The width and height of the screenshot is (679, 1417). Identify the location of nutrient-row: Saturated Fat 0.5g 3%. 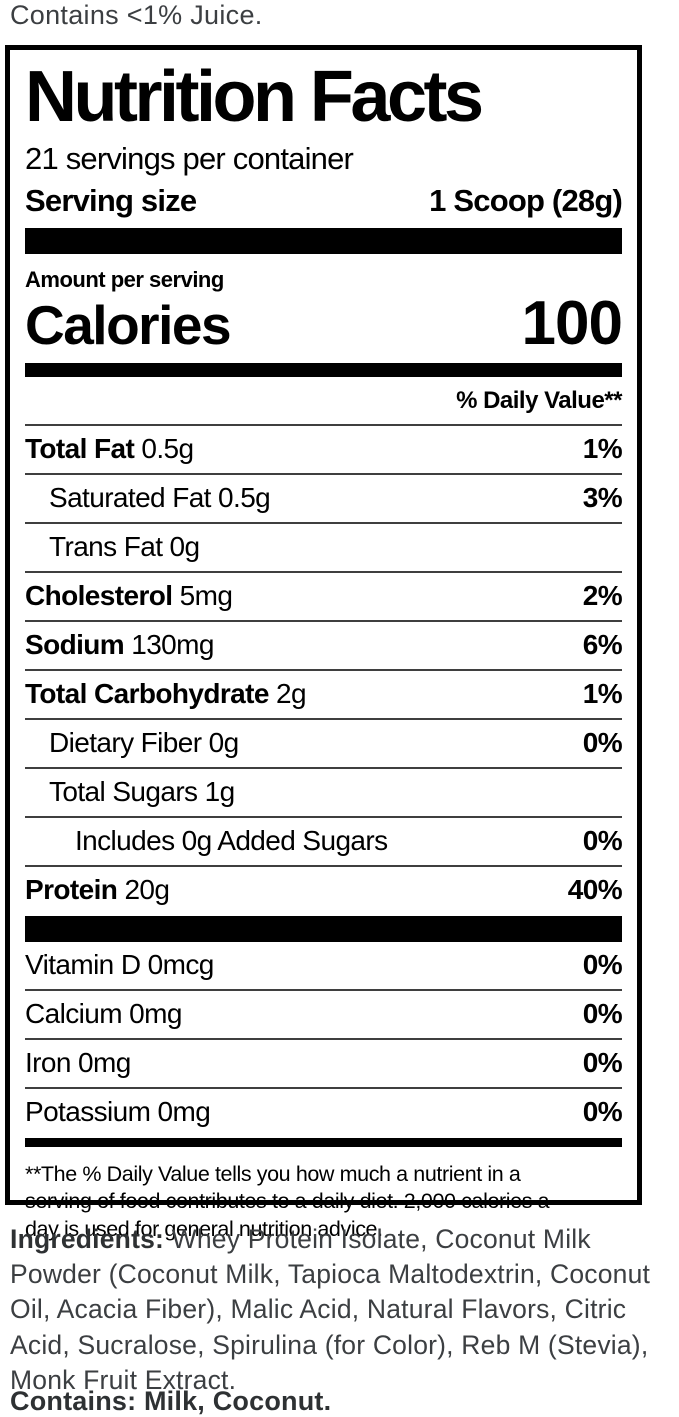
(324, 499).